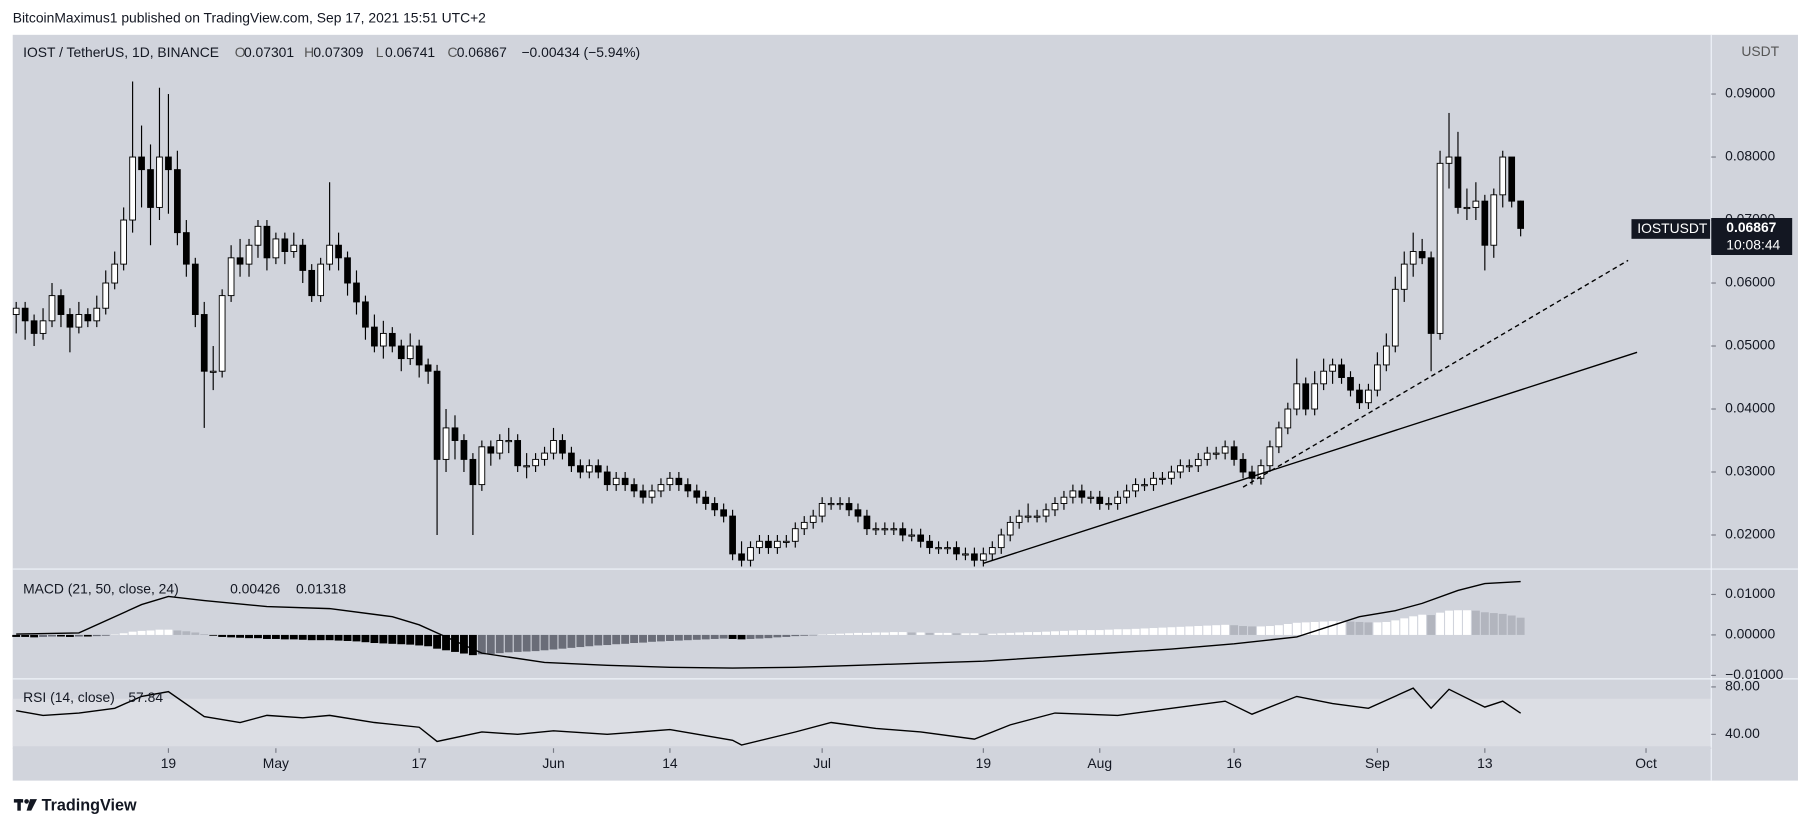 This screenshot has height=832, width=1813. What do you see at coordinates (1753, 244) in the screenshot?
I see `bar-countdown: 10:08:44` at bounding box center [1753, 244].